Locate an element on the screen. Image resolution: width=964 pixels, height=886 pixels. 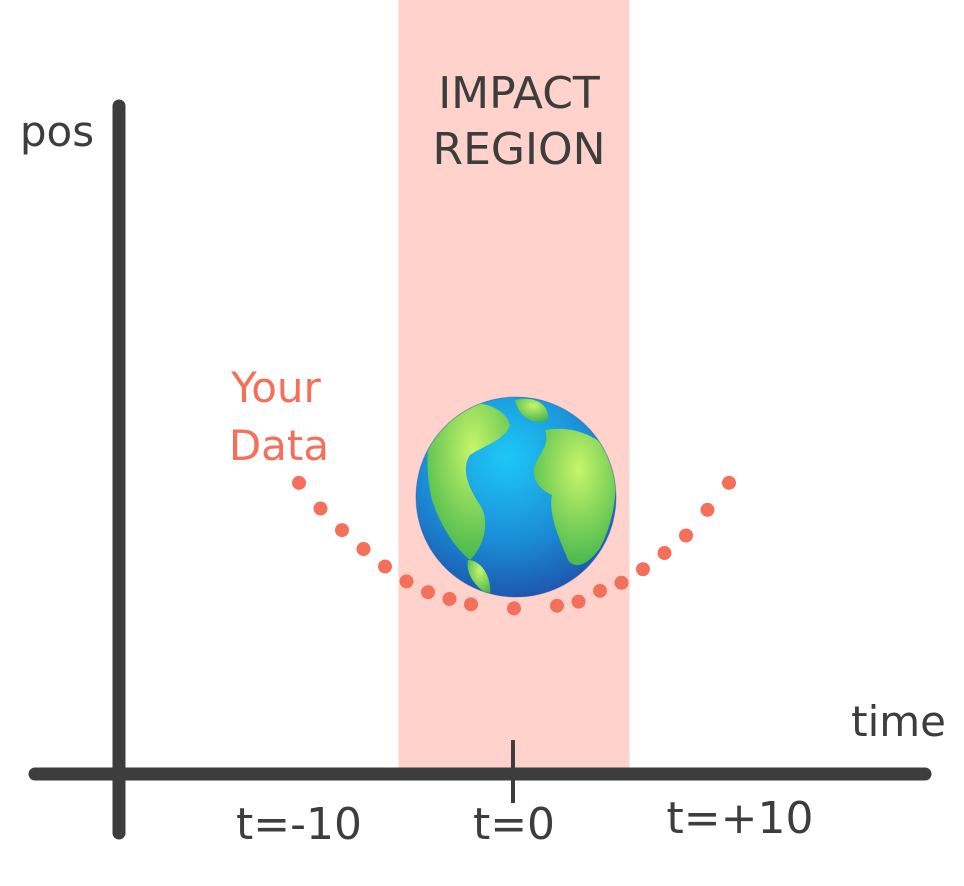
series-label-line1: Your is located at coordinates (275, 387).